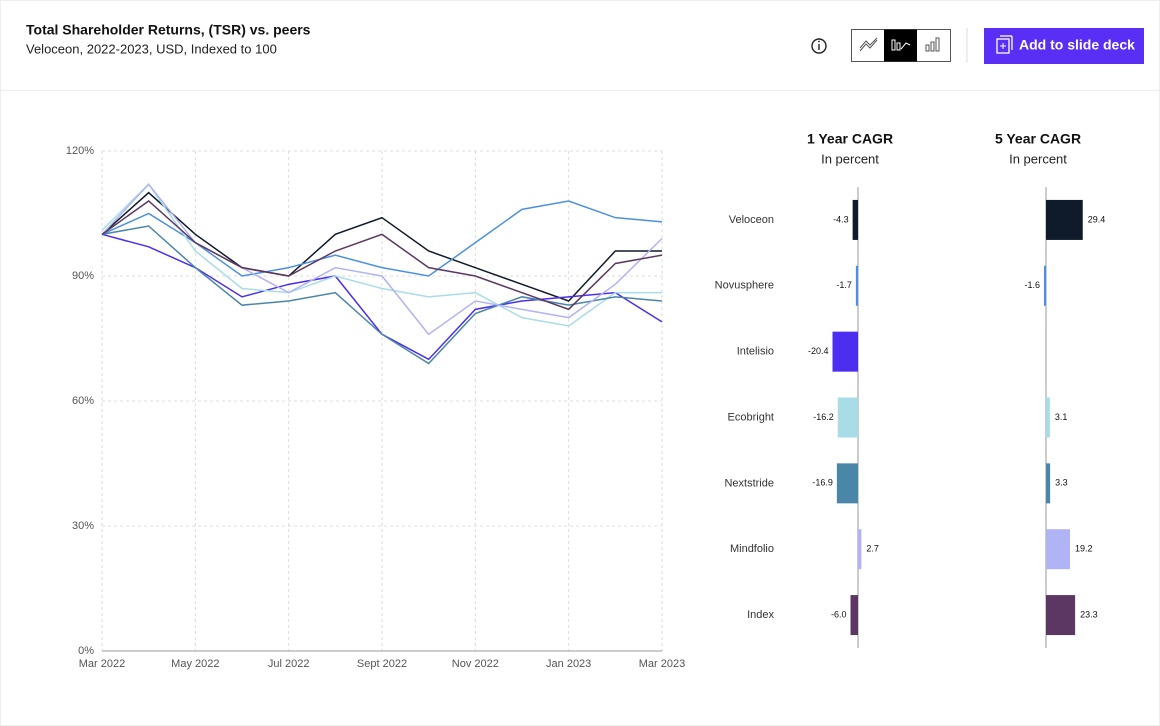 The width and height of the screenshot is (1160, 726). I want to click on value-label: -16.2, so click(823, 417).